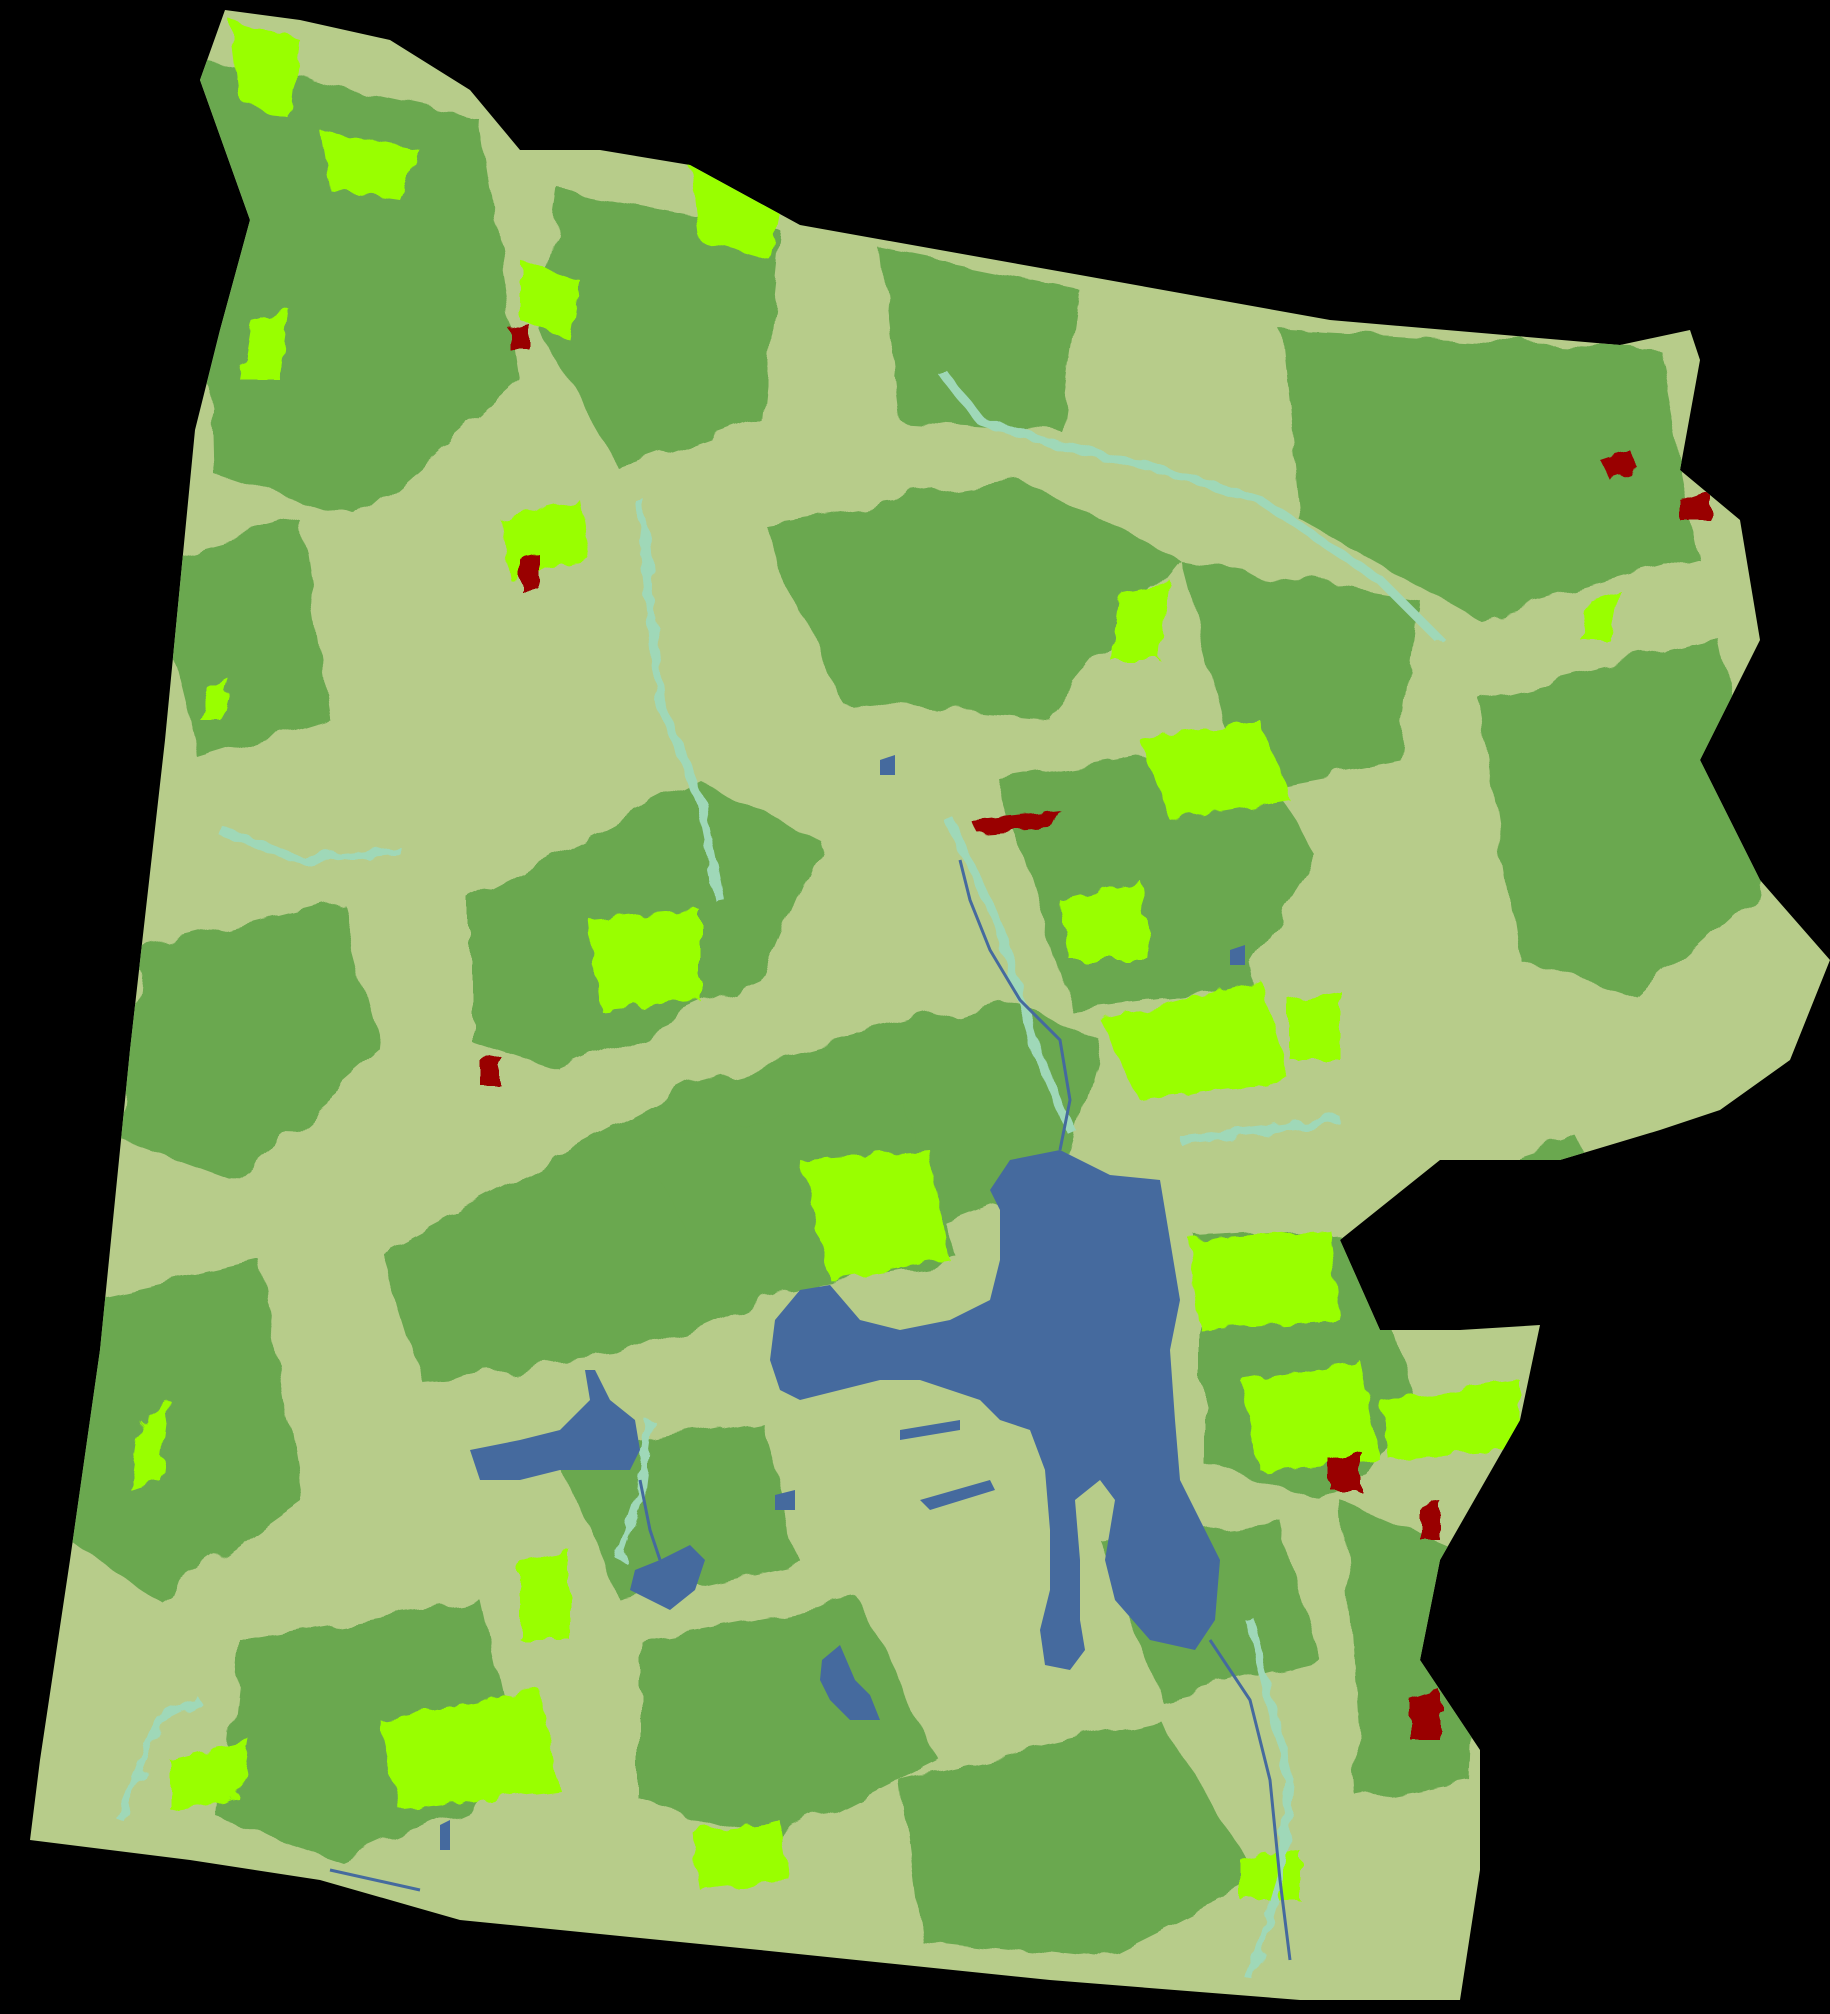  What do you see at coordinates (995, 1410) in the screenshot?
I see `yellowstone-lake` at bounding box center [995, 1410].